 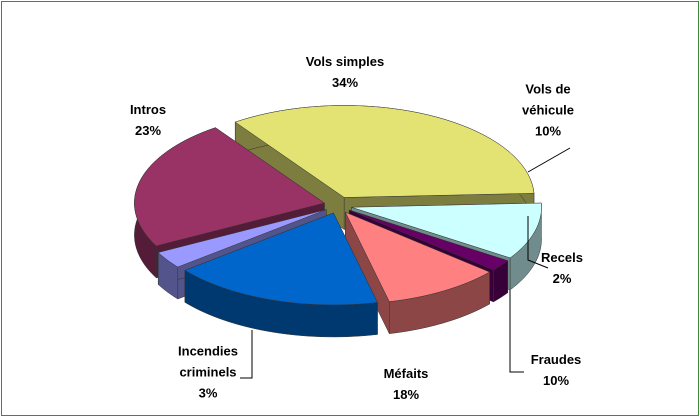 I want to click on category-label: Méfaits, so click(x=406, y=373).